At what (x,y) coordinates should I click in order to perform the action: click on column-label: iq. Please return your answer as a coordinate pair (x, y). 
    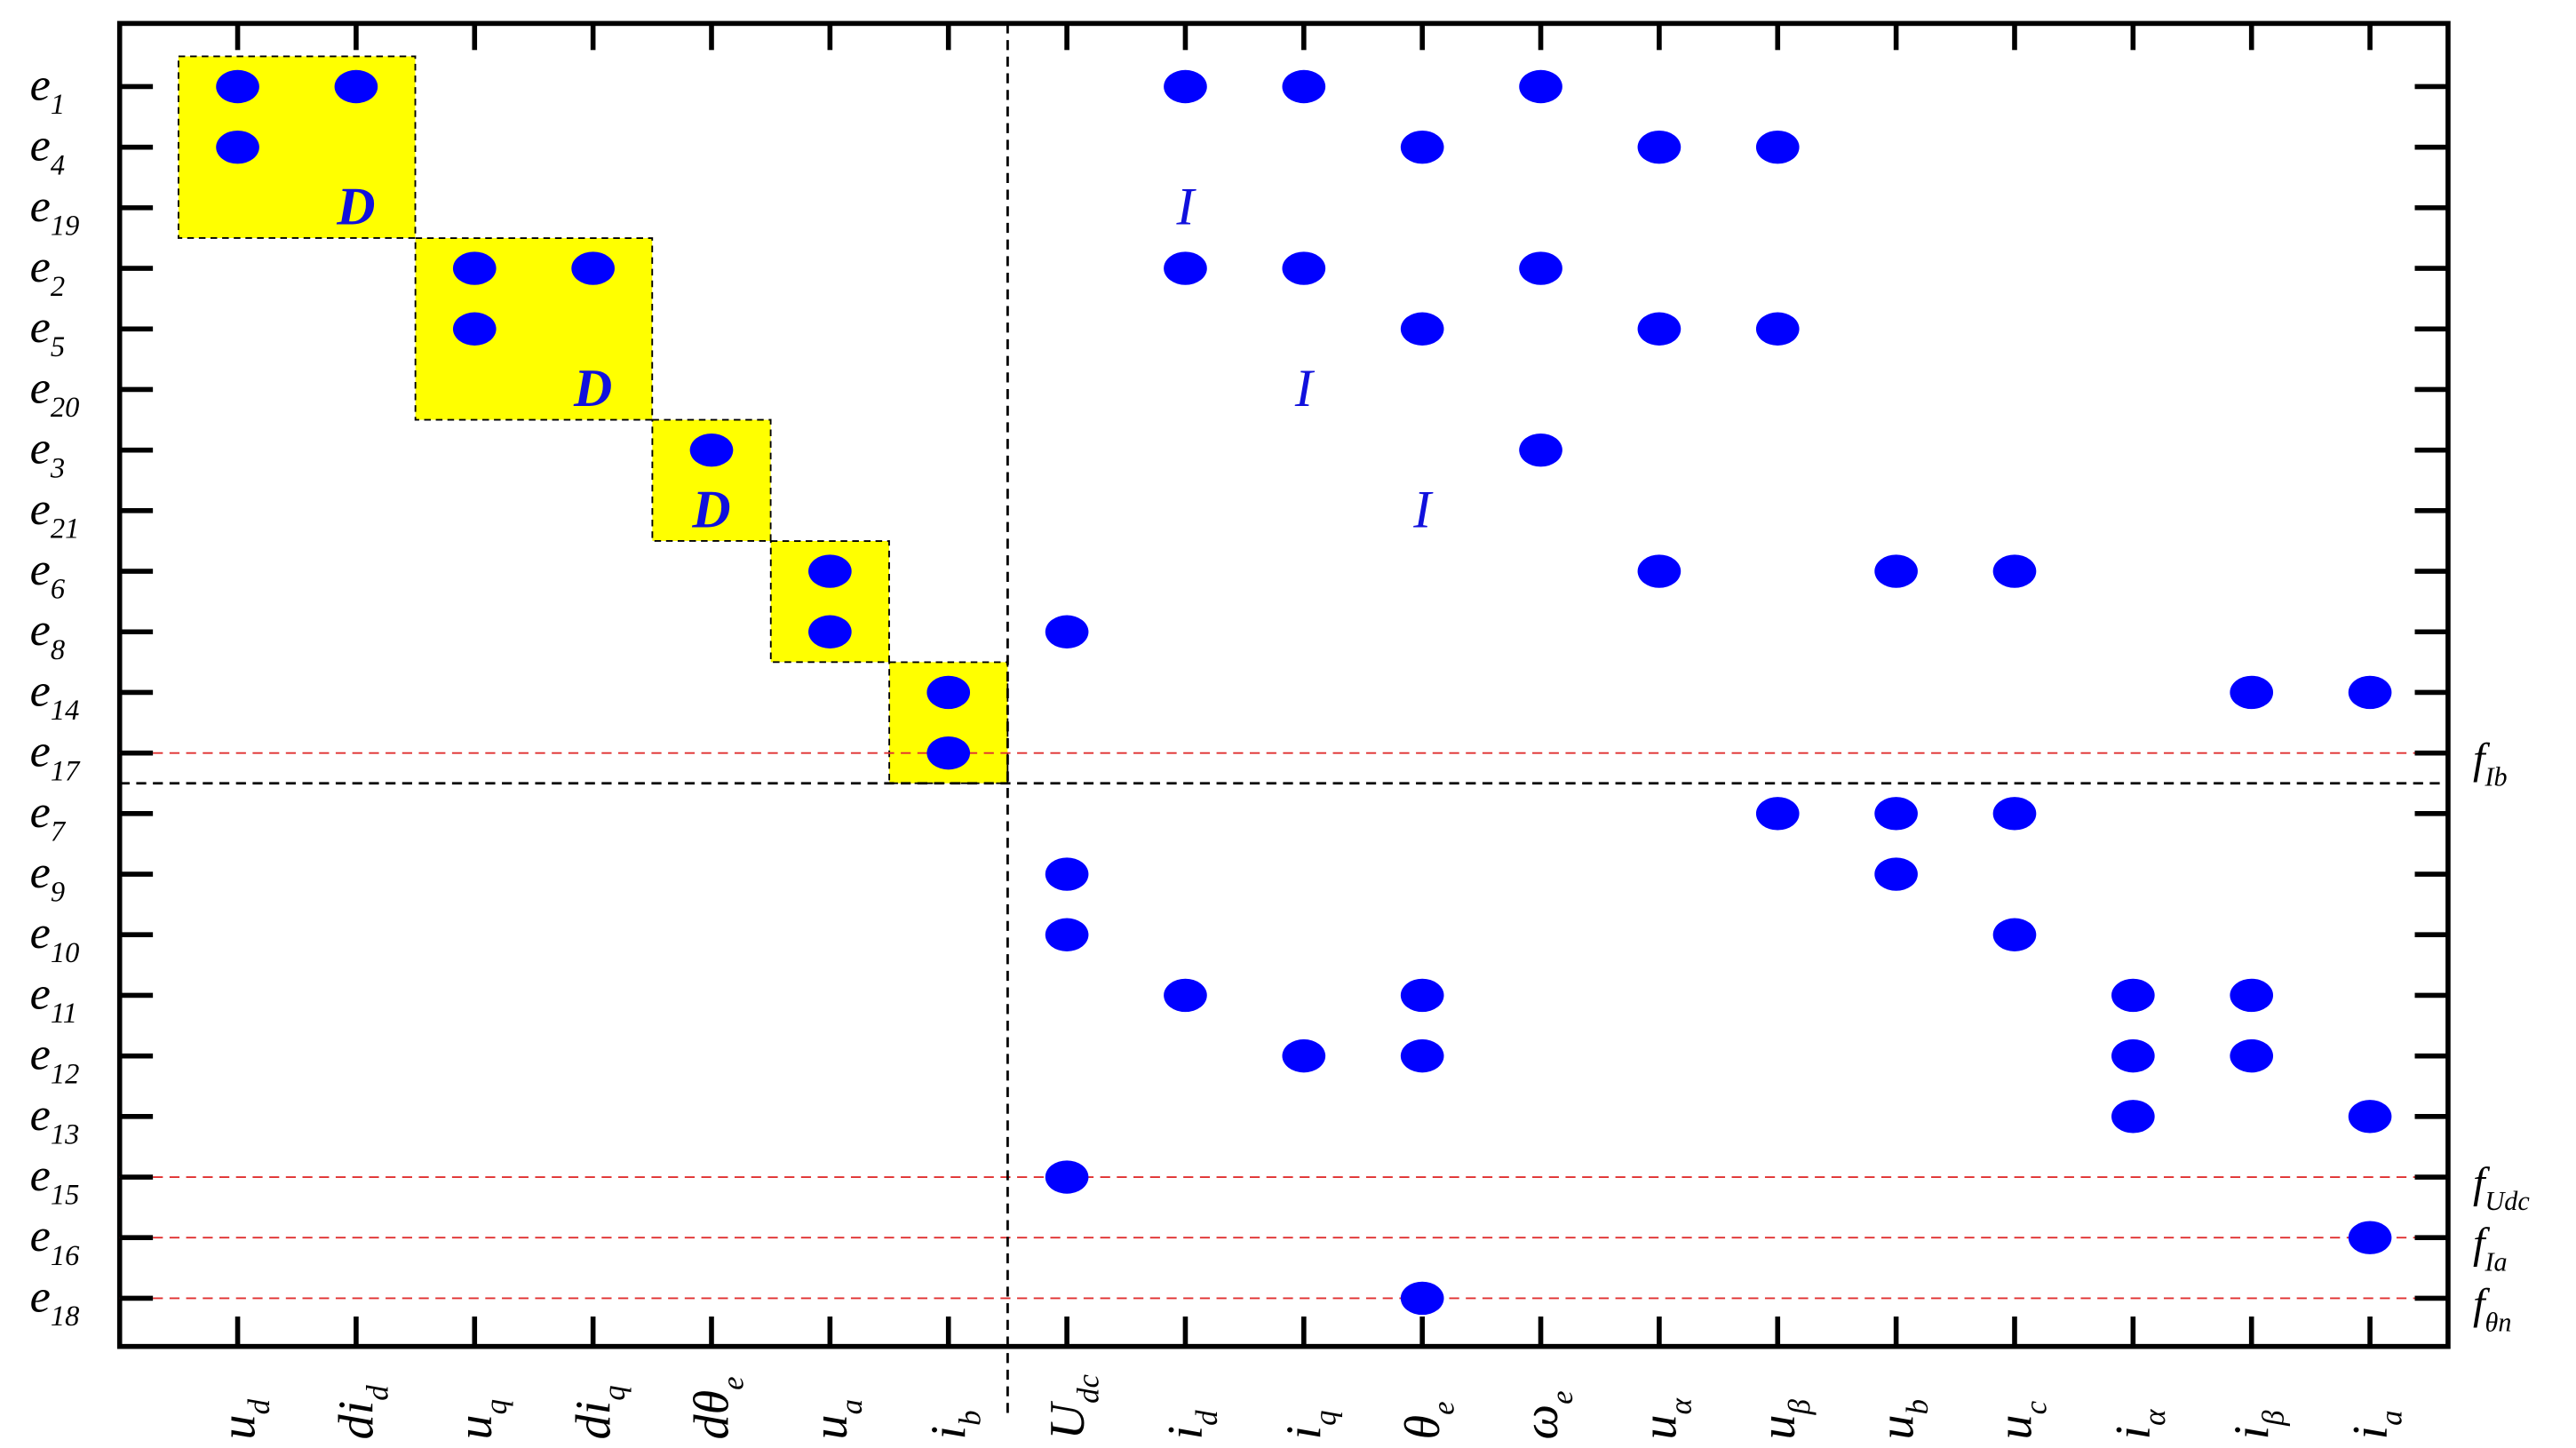
    Looking at the image, I should click on (1310, 1424).